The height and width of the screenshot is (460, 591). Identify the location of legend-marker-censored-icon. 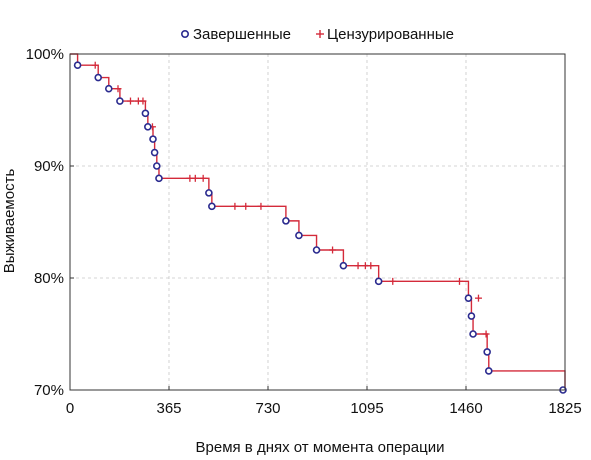
(320, 34).